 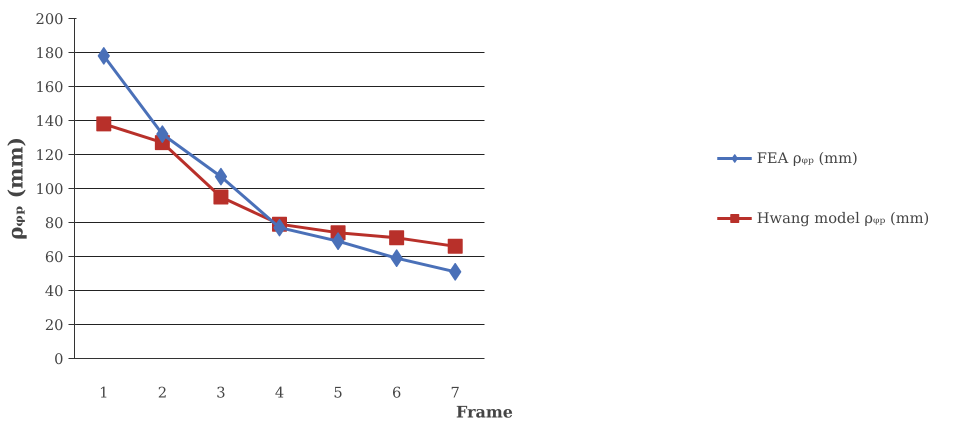 I want to click on x-tick-label: 7, so click(x=455, y=393).